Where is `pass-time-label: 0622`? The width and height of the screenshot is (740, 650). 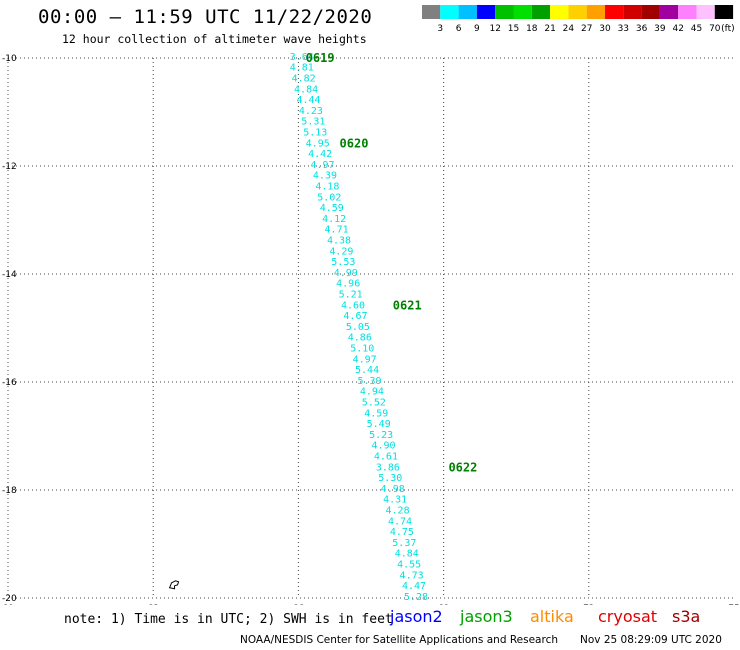 pass-time-label: 0622 is located at coordinates (462, 467).